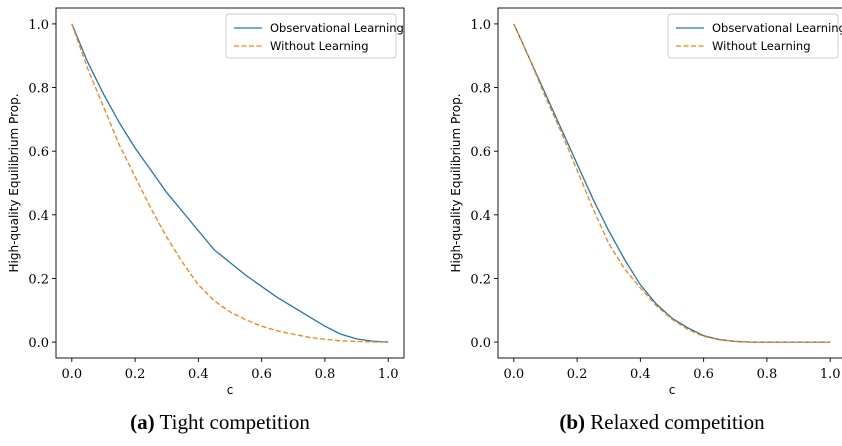  What do you see at coordinates (142, 422) in the screenshot?
I see `caption-a-tag: (a)` at bounding box center [142, 422].